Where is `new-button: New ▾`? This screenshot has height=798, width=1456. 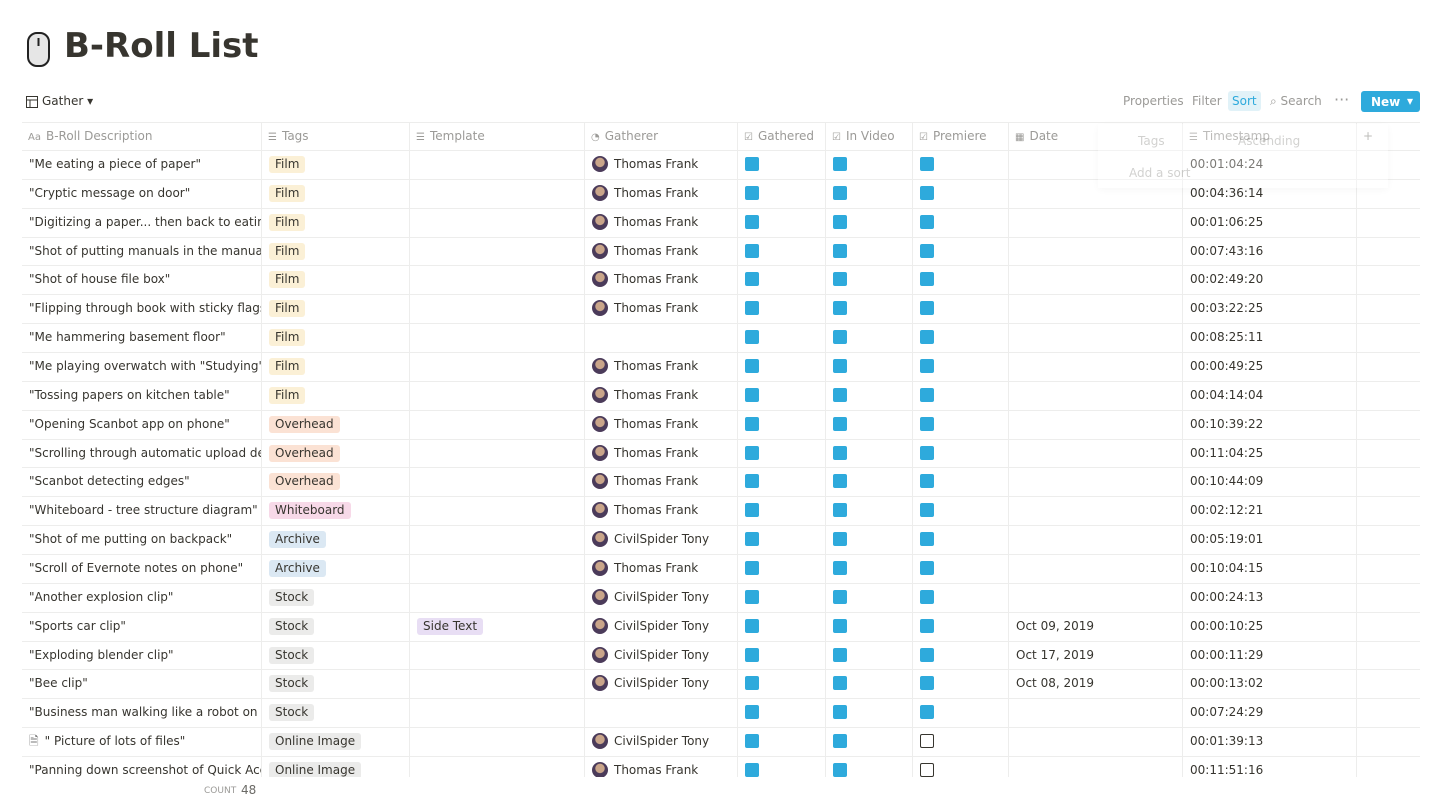 new-button: New ▾ is located at coordinates (1390, 101).